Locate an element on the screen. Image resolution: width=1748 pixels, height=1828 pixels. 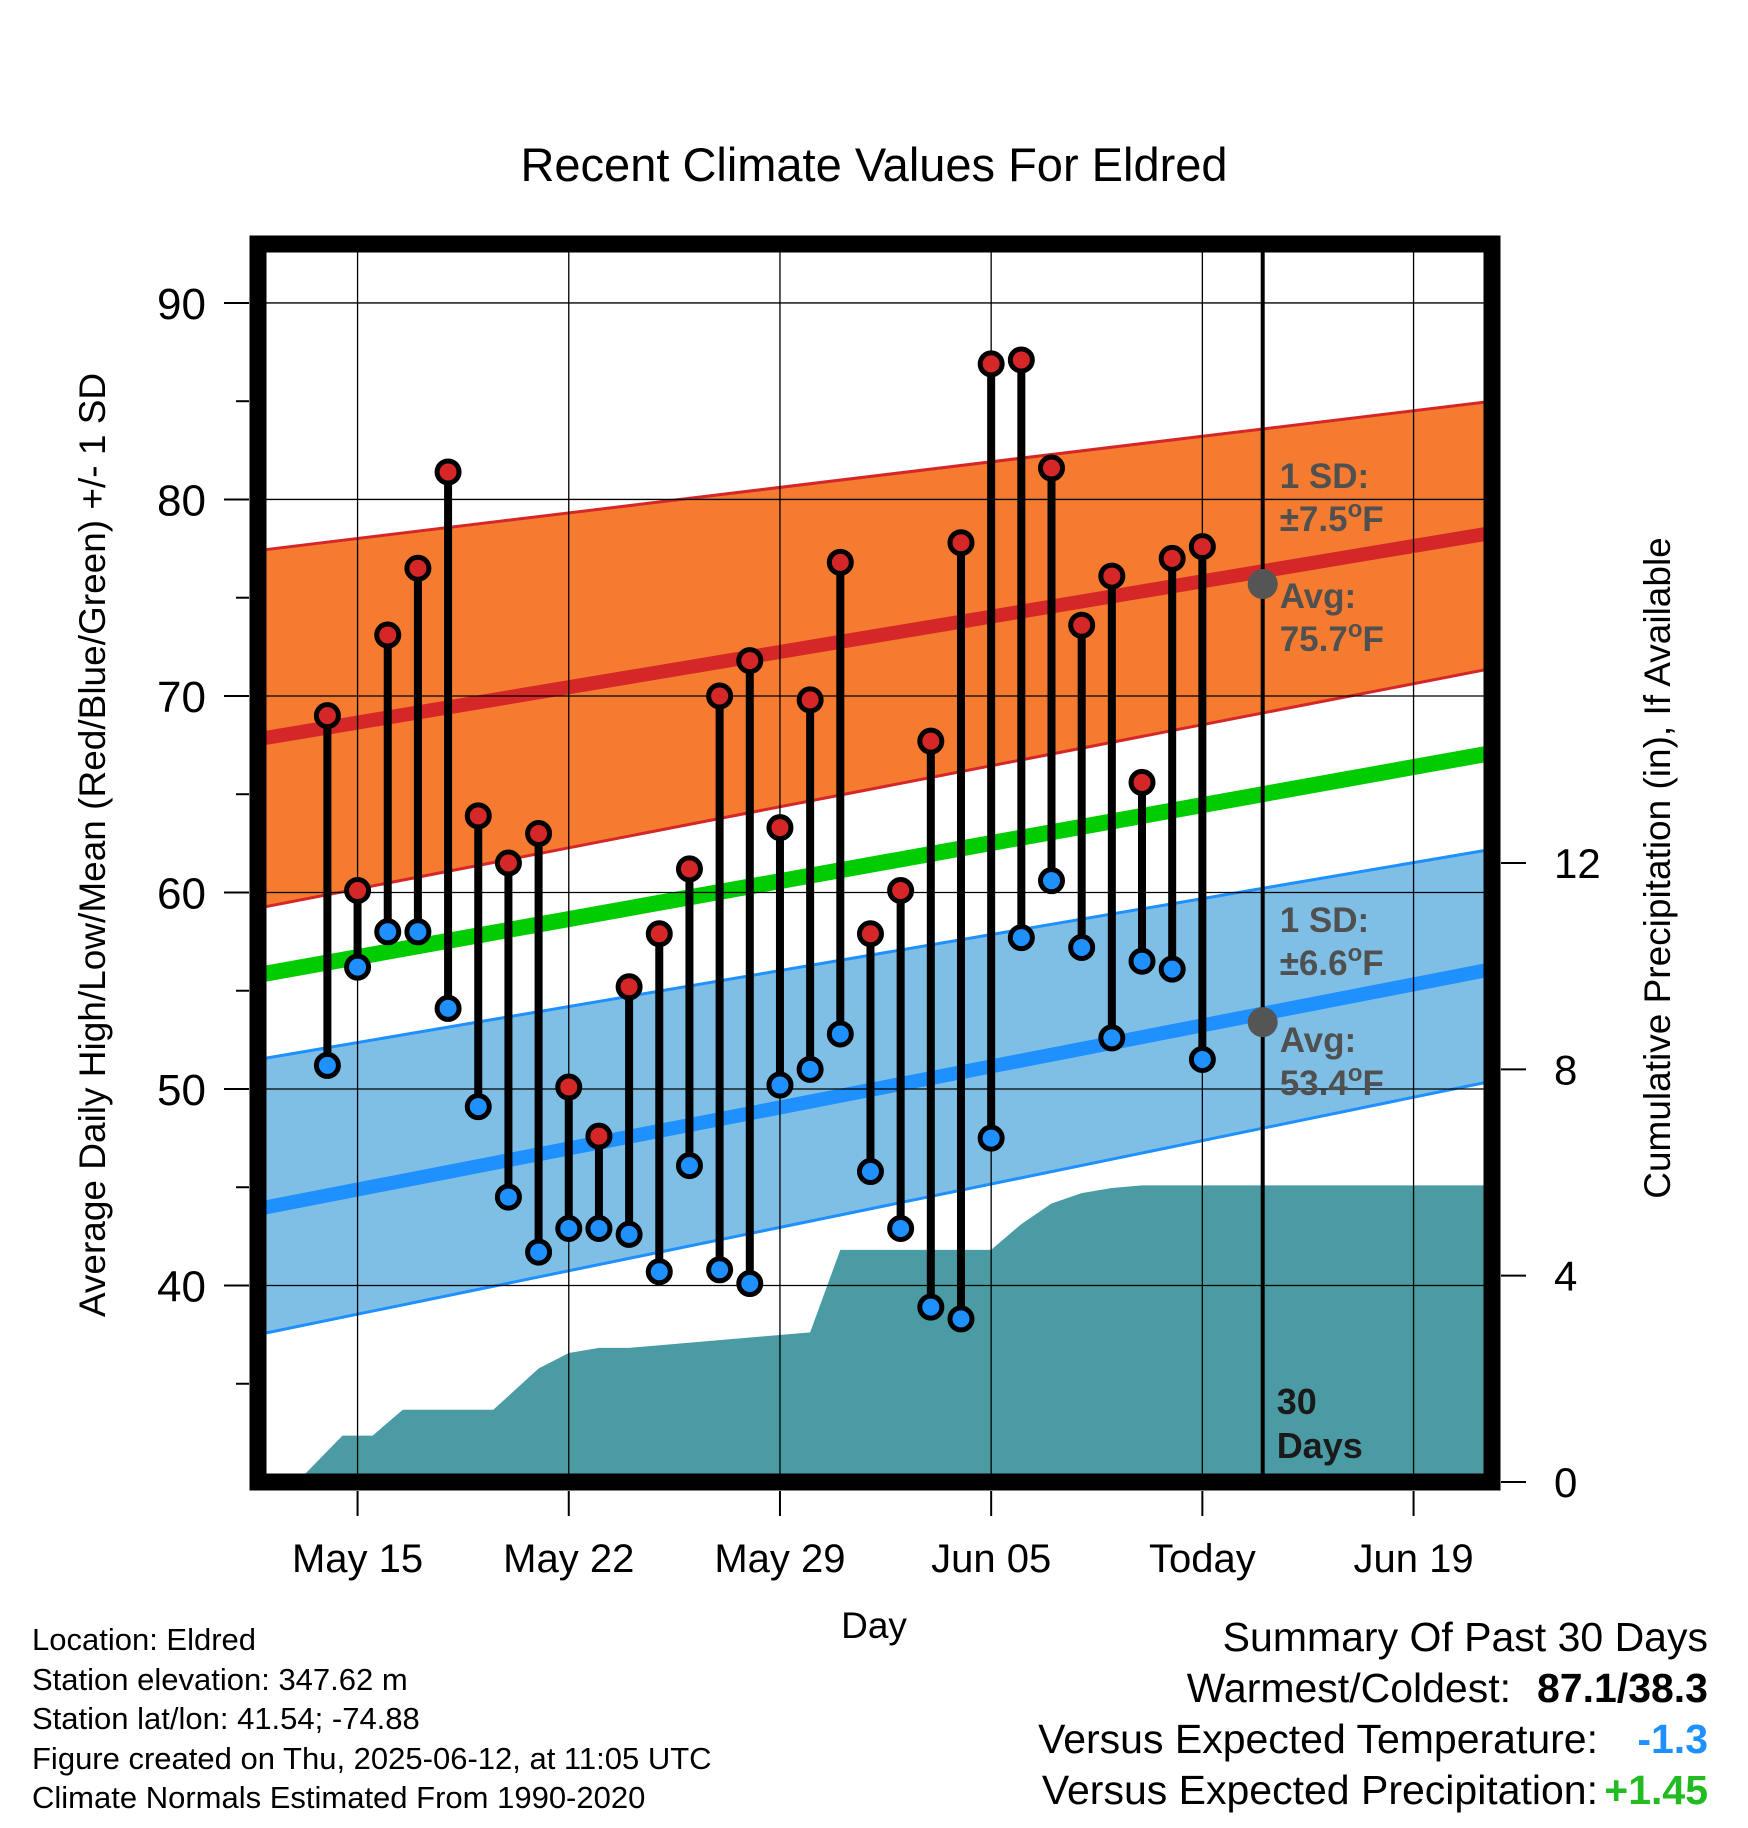
today-low-avg-marker is located at coordinates (1262, 1022).